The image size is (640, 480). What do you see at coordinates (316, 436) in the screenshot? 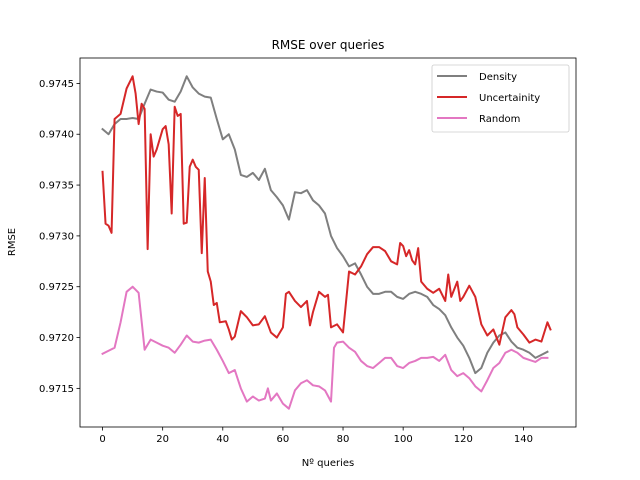
I see `x-axis-ticks: 0 20 40 60 80 100 120 140` at bounding box center [316, 436].